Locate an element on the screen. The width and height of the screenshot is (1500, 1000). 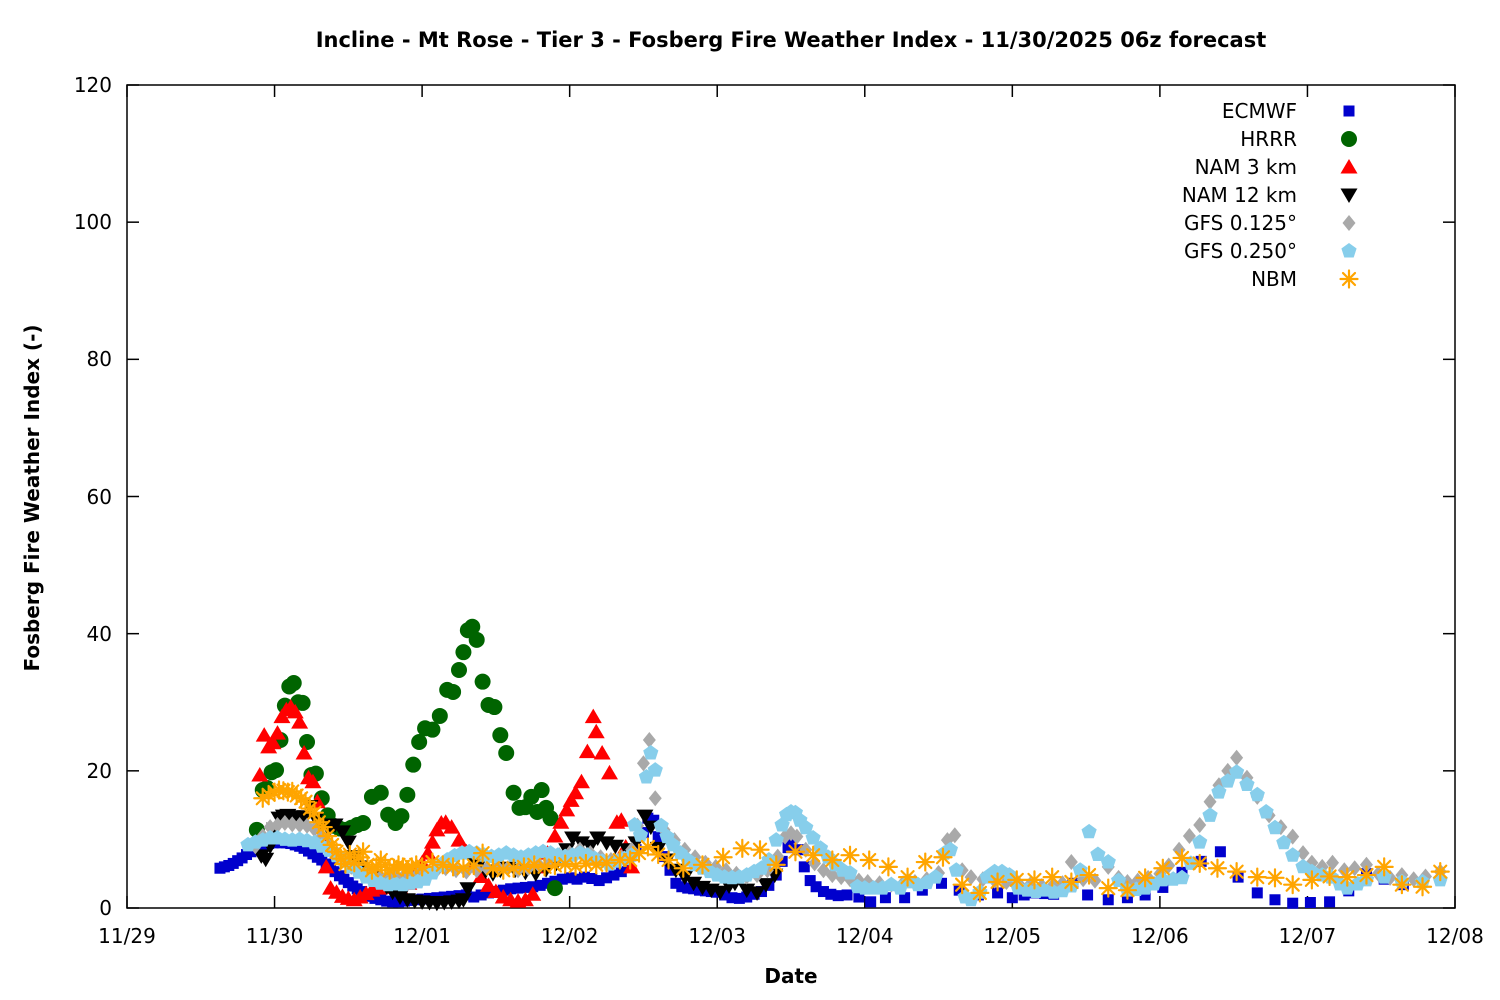
legend-item-hrrr: HRRR is located at coordinates (1230, 139).